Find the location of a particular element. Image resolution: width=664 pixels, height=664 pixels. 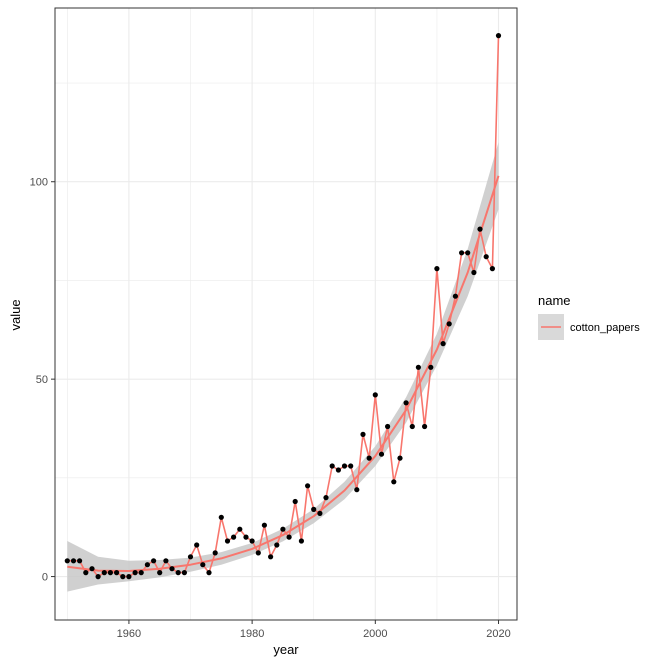

x-tick-label: 2020 is located at coordinates (498, 634).